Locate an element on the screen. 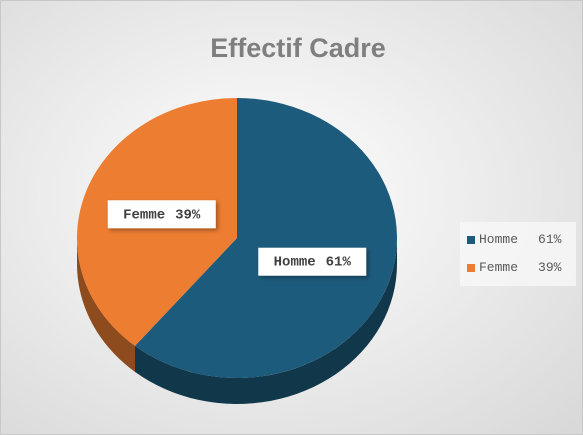 The image size is (583, 435). legend-box is located at coordinates (518, 254).